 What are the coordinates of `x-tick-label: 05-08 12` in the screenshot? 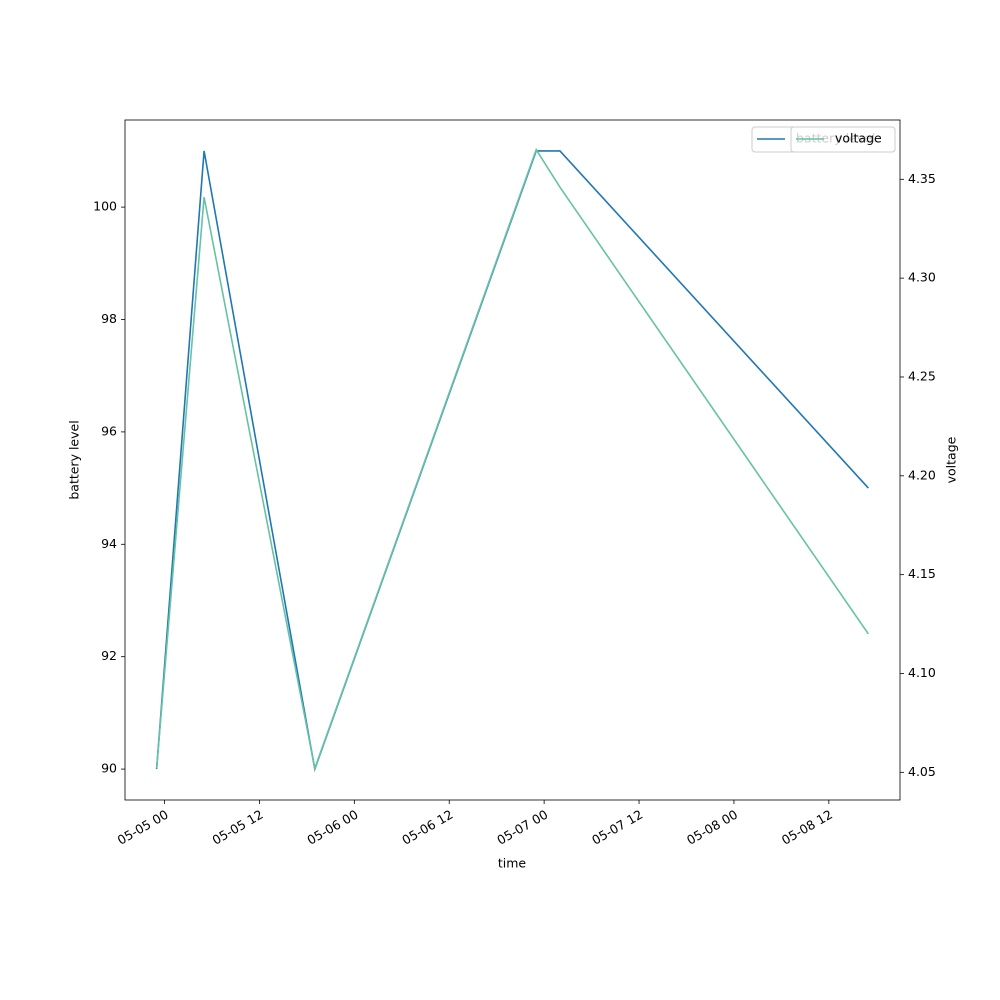 It's located at (807, 827).